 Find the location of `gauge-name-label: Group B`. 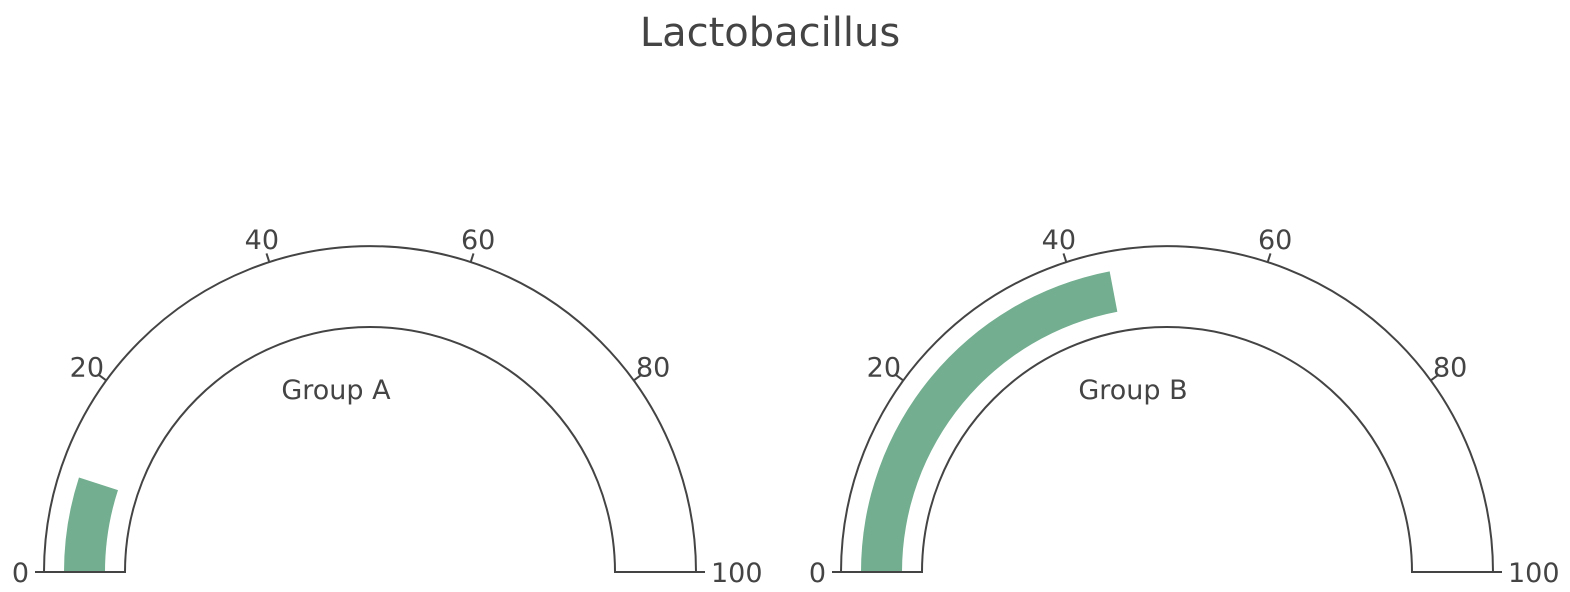

gauge-name-label: Group B is located at coordinates (1132, 390).